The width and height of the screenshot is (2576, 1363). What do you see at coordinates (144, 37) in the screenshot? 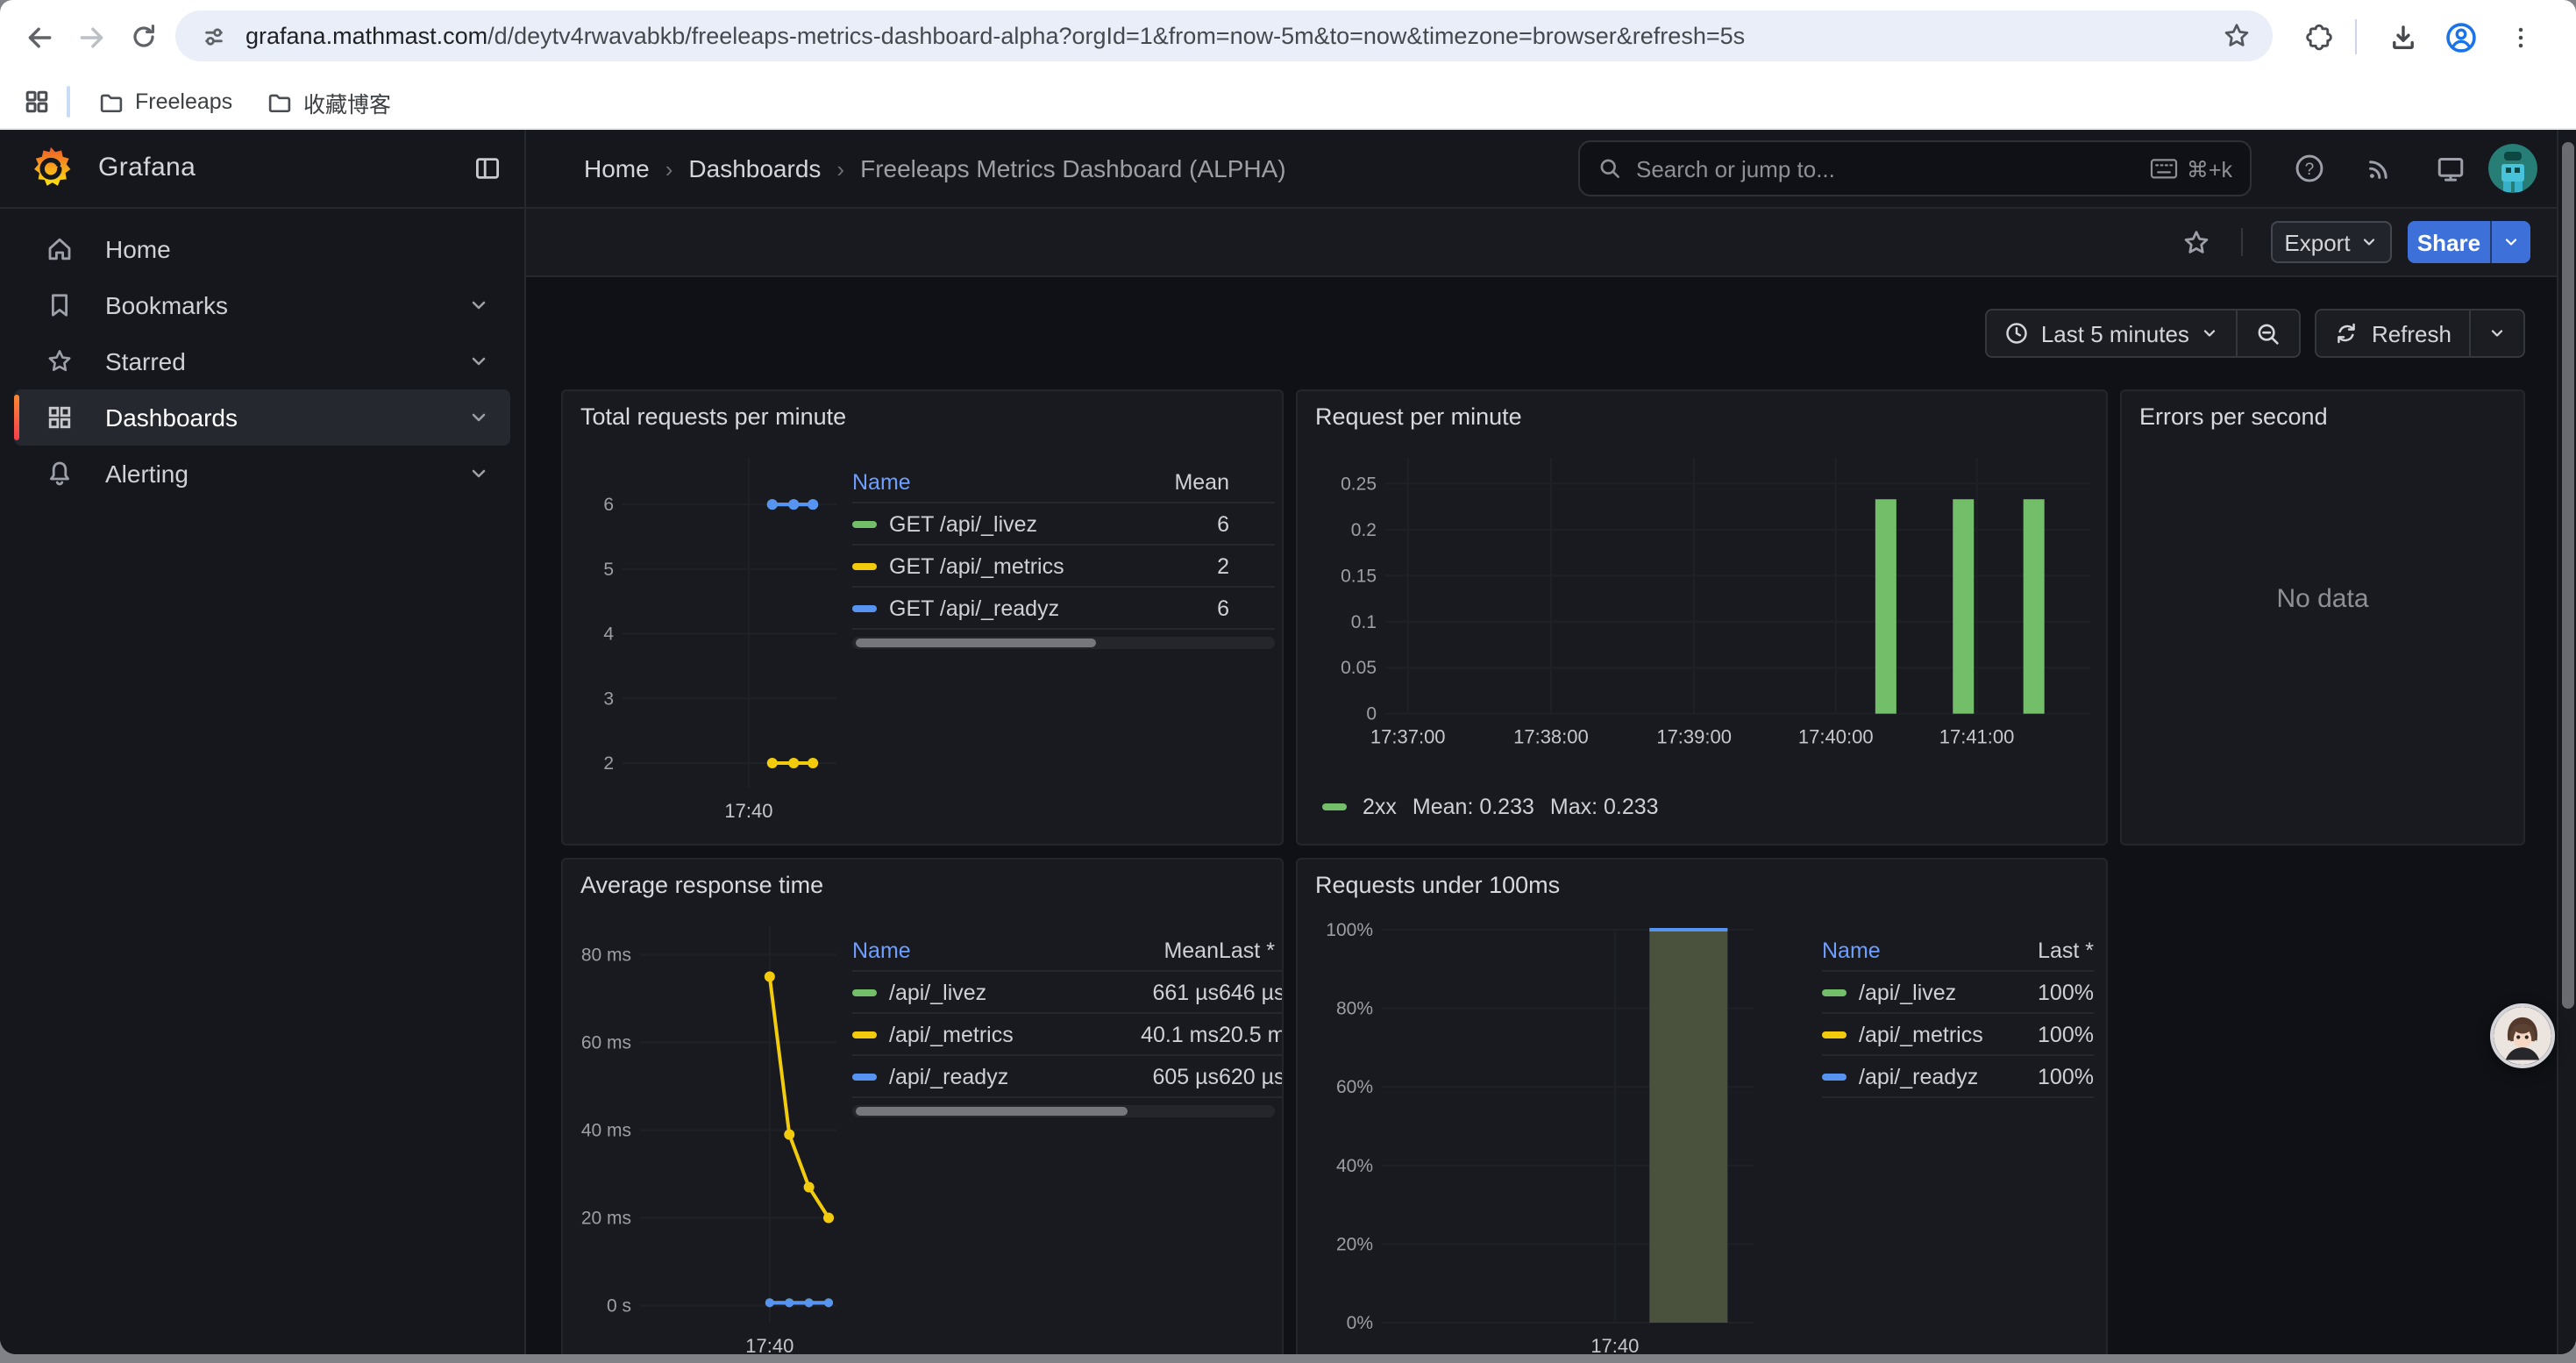
I see `reload-icon` at bounding box center [144, 37].